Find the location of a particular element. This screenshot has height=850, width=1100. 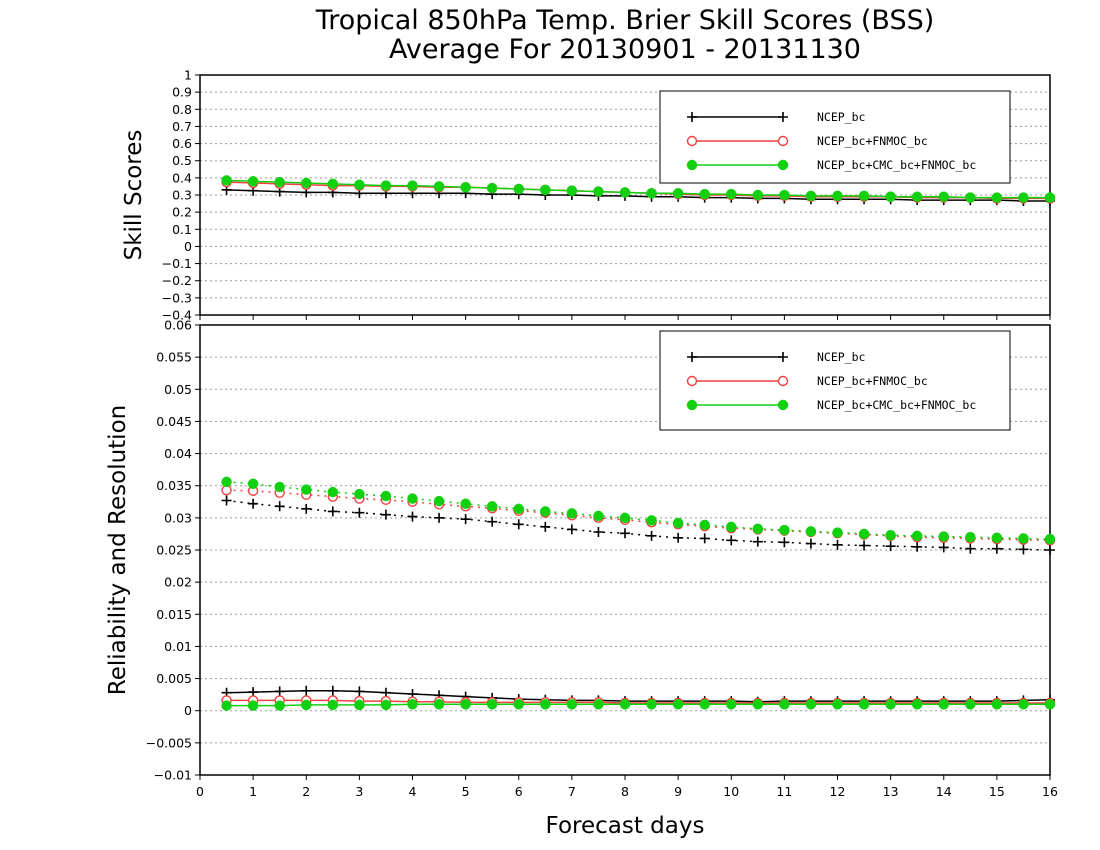

y-tick-label: 0.06 is located at coordinates (178, 325).